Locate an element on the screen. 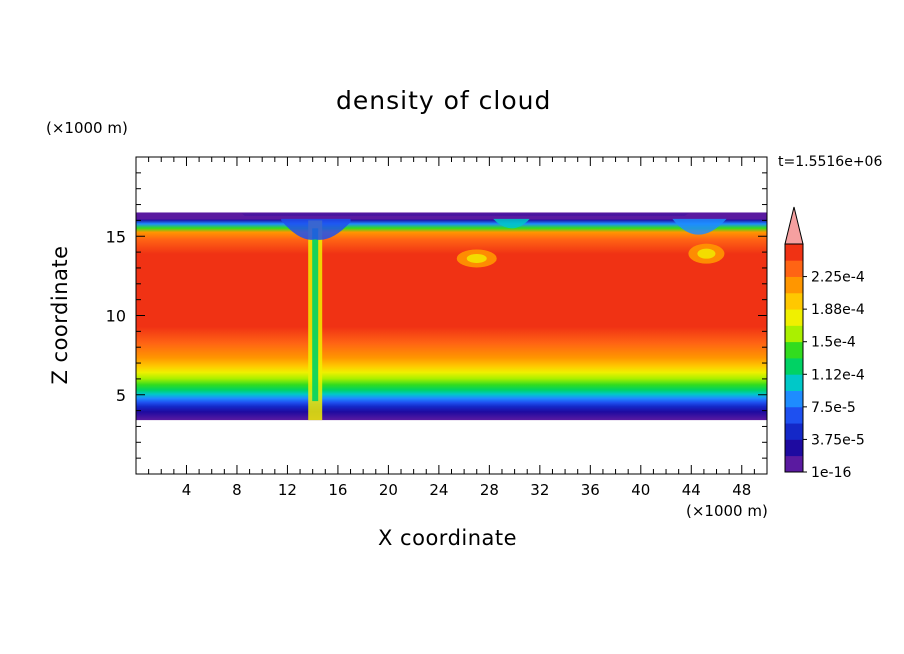  x-tick-label: 16 is located at coordinates (337, 490).